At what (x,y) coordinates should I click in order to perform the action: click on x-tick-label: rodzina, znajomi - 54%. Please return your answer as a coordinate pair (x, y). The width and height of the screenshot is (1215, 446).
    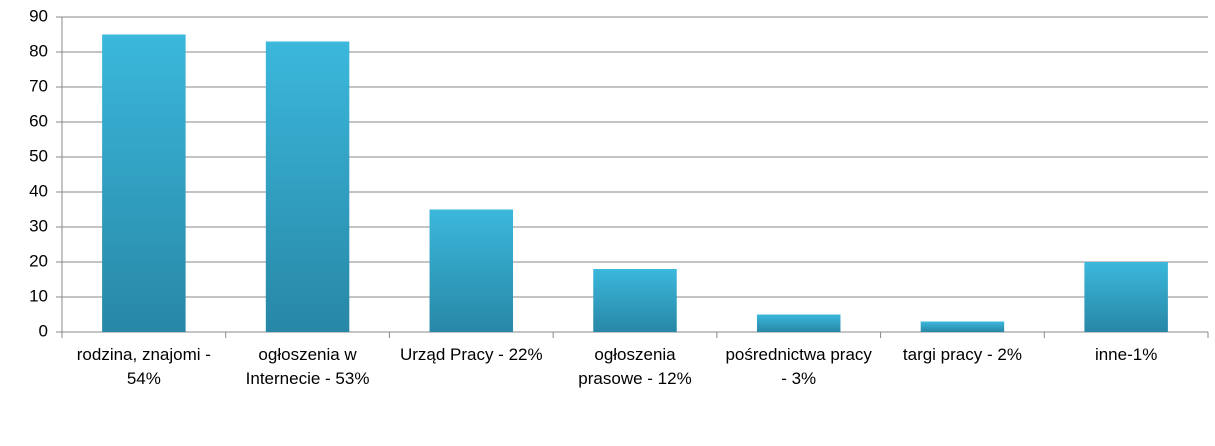
    Looking at the image, I should click on (143, 366).